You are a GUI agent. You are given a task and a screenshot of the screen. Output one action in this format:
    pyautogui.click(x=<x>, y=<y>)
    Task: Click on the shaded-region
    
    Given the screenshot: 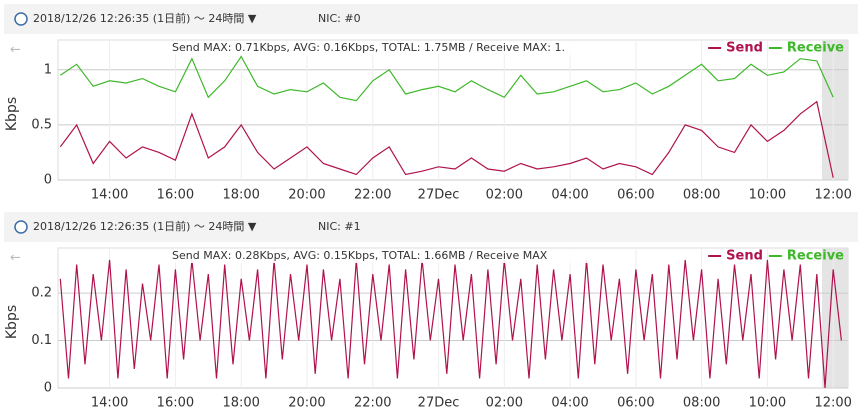 What is the action you would take?
    pyautogui.click(x=835, y=110)
    